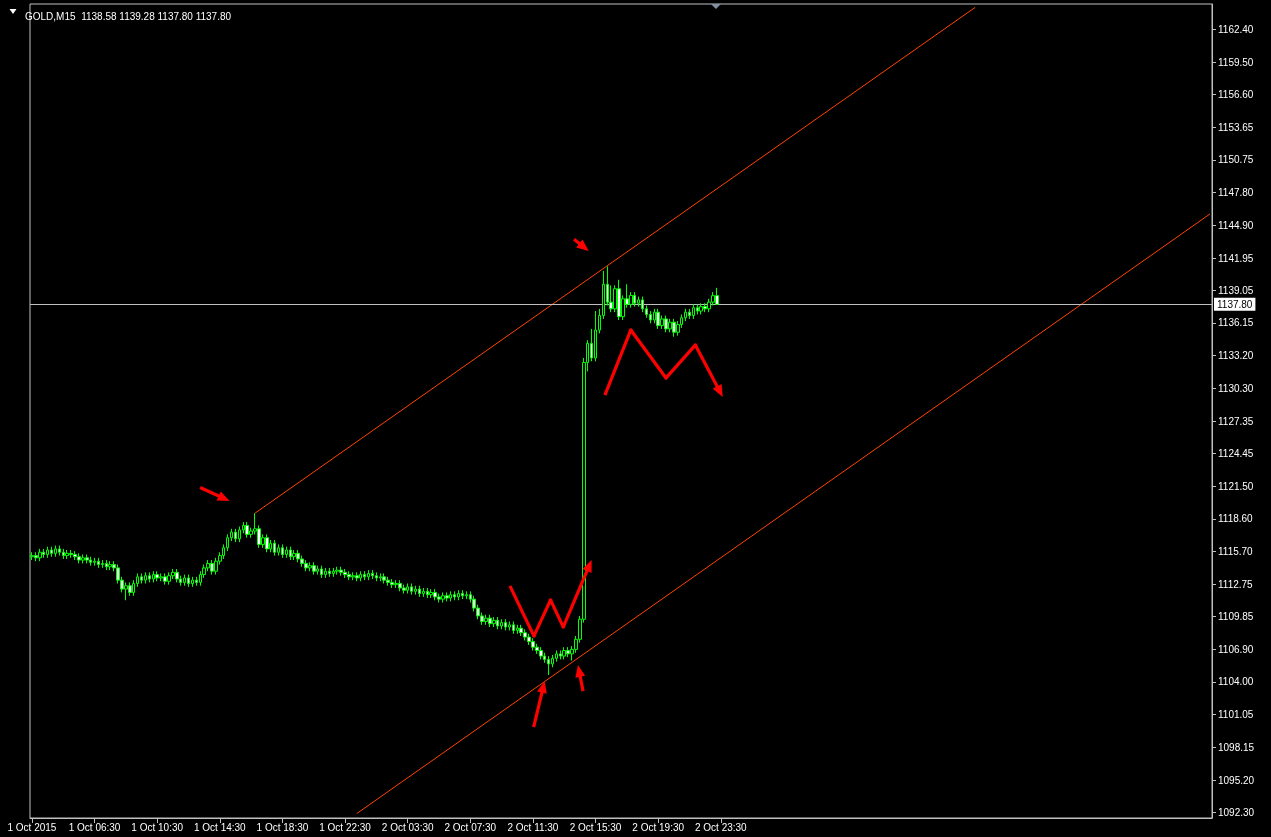  What do you see at coordinates (1236, 453) in the screenshot?
I see `y-tick-label: 1124.45` at bounding box center [1236, 453].